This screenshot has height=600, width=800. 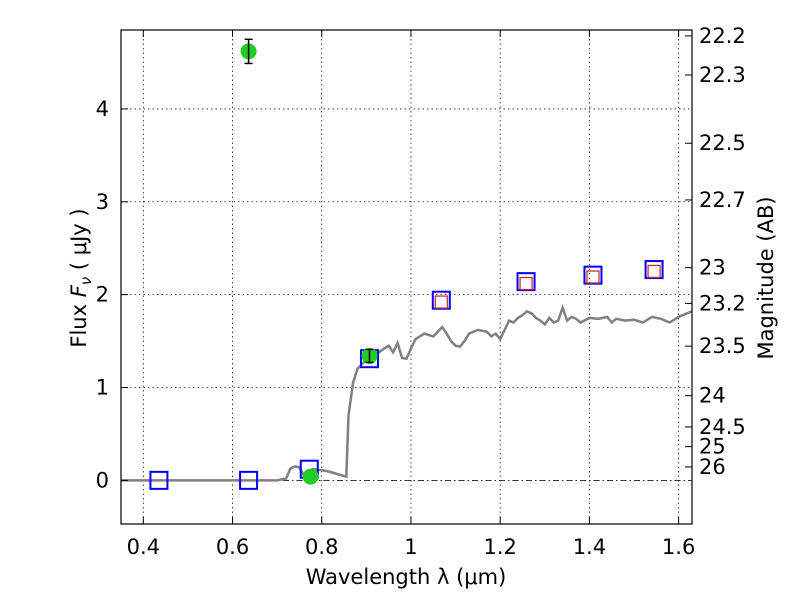 I want to click on green-point-marker, so click(x=310, y=476).